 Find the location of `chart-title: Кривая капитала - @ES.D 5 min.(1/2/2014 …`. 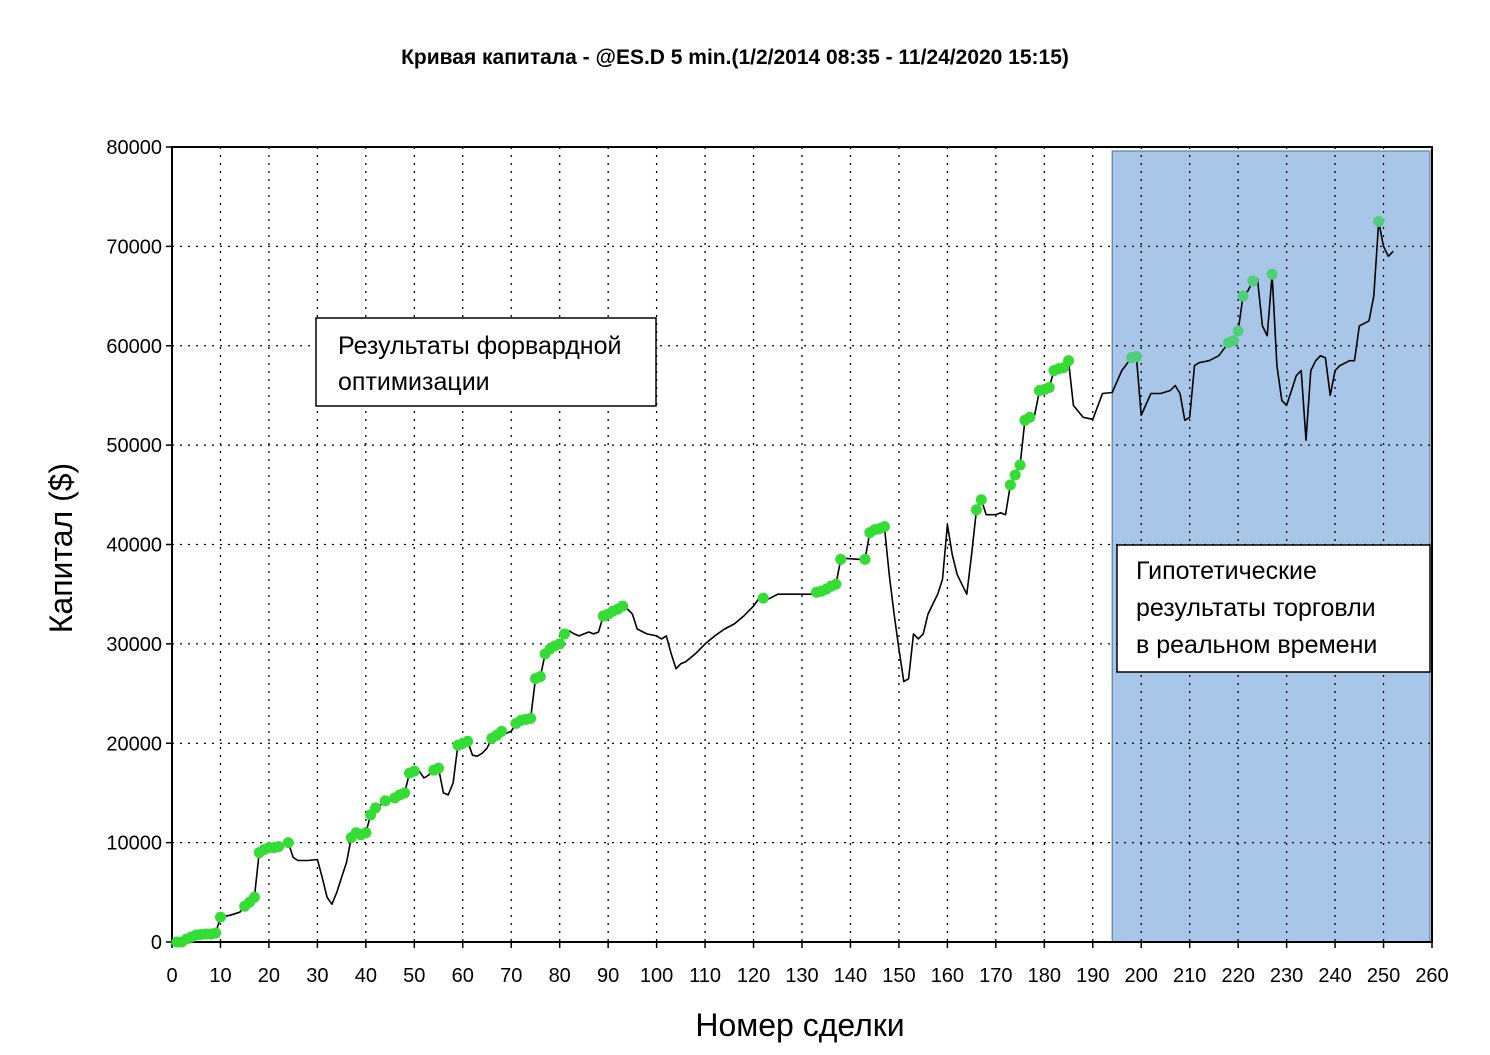

chart-title: Кривая капитала - @ES.D 5 min.(1/2/2014 … is located at coordinates (735, 57).